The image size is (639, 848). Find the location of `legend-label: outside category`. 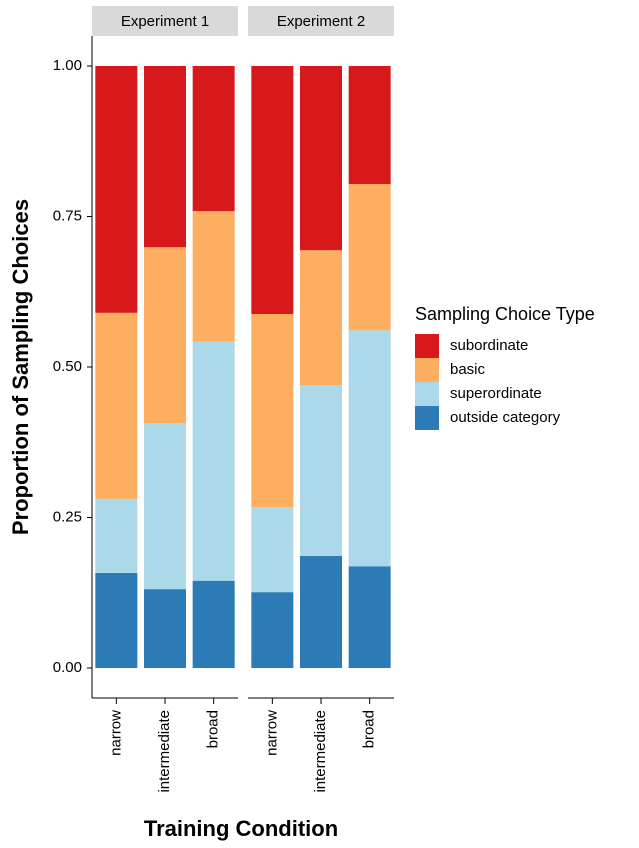

legend-label: outside category is located at coordinates (505, 417).